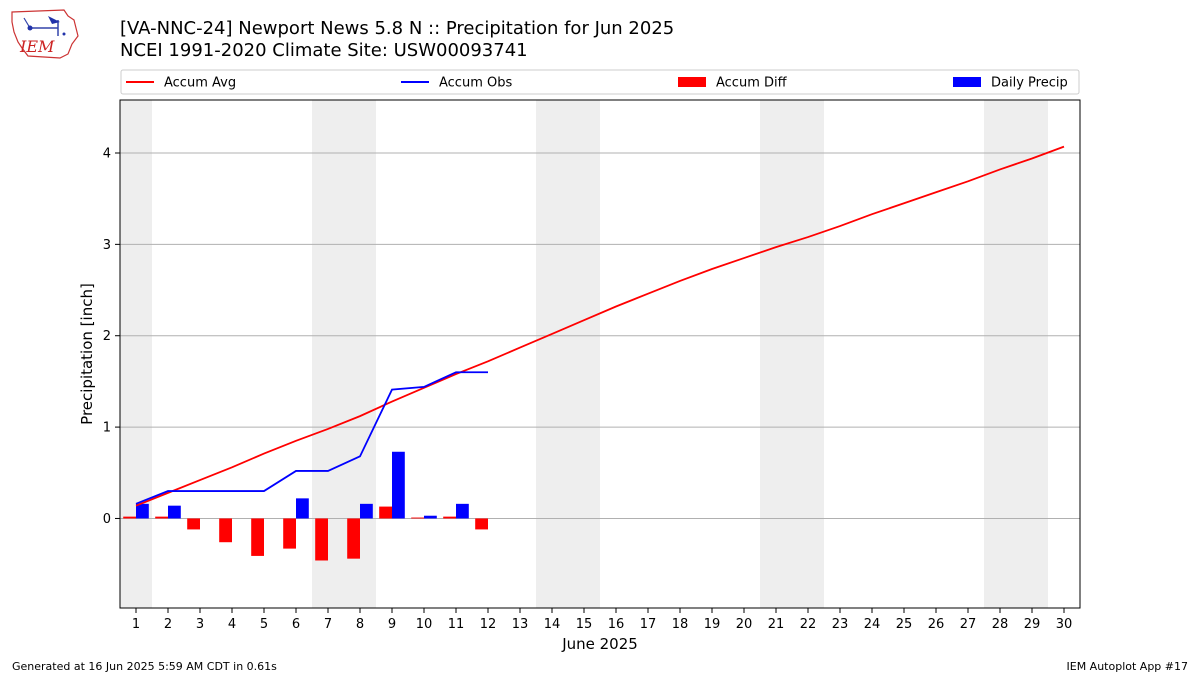  Describe the element at coordinates (475, 83) in the screenshot. I see `legend-accum-obs: Accum Obs` at that location.